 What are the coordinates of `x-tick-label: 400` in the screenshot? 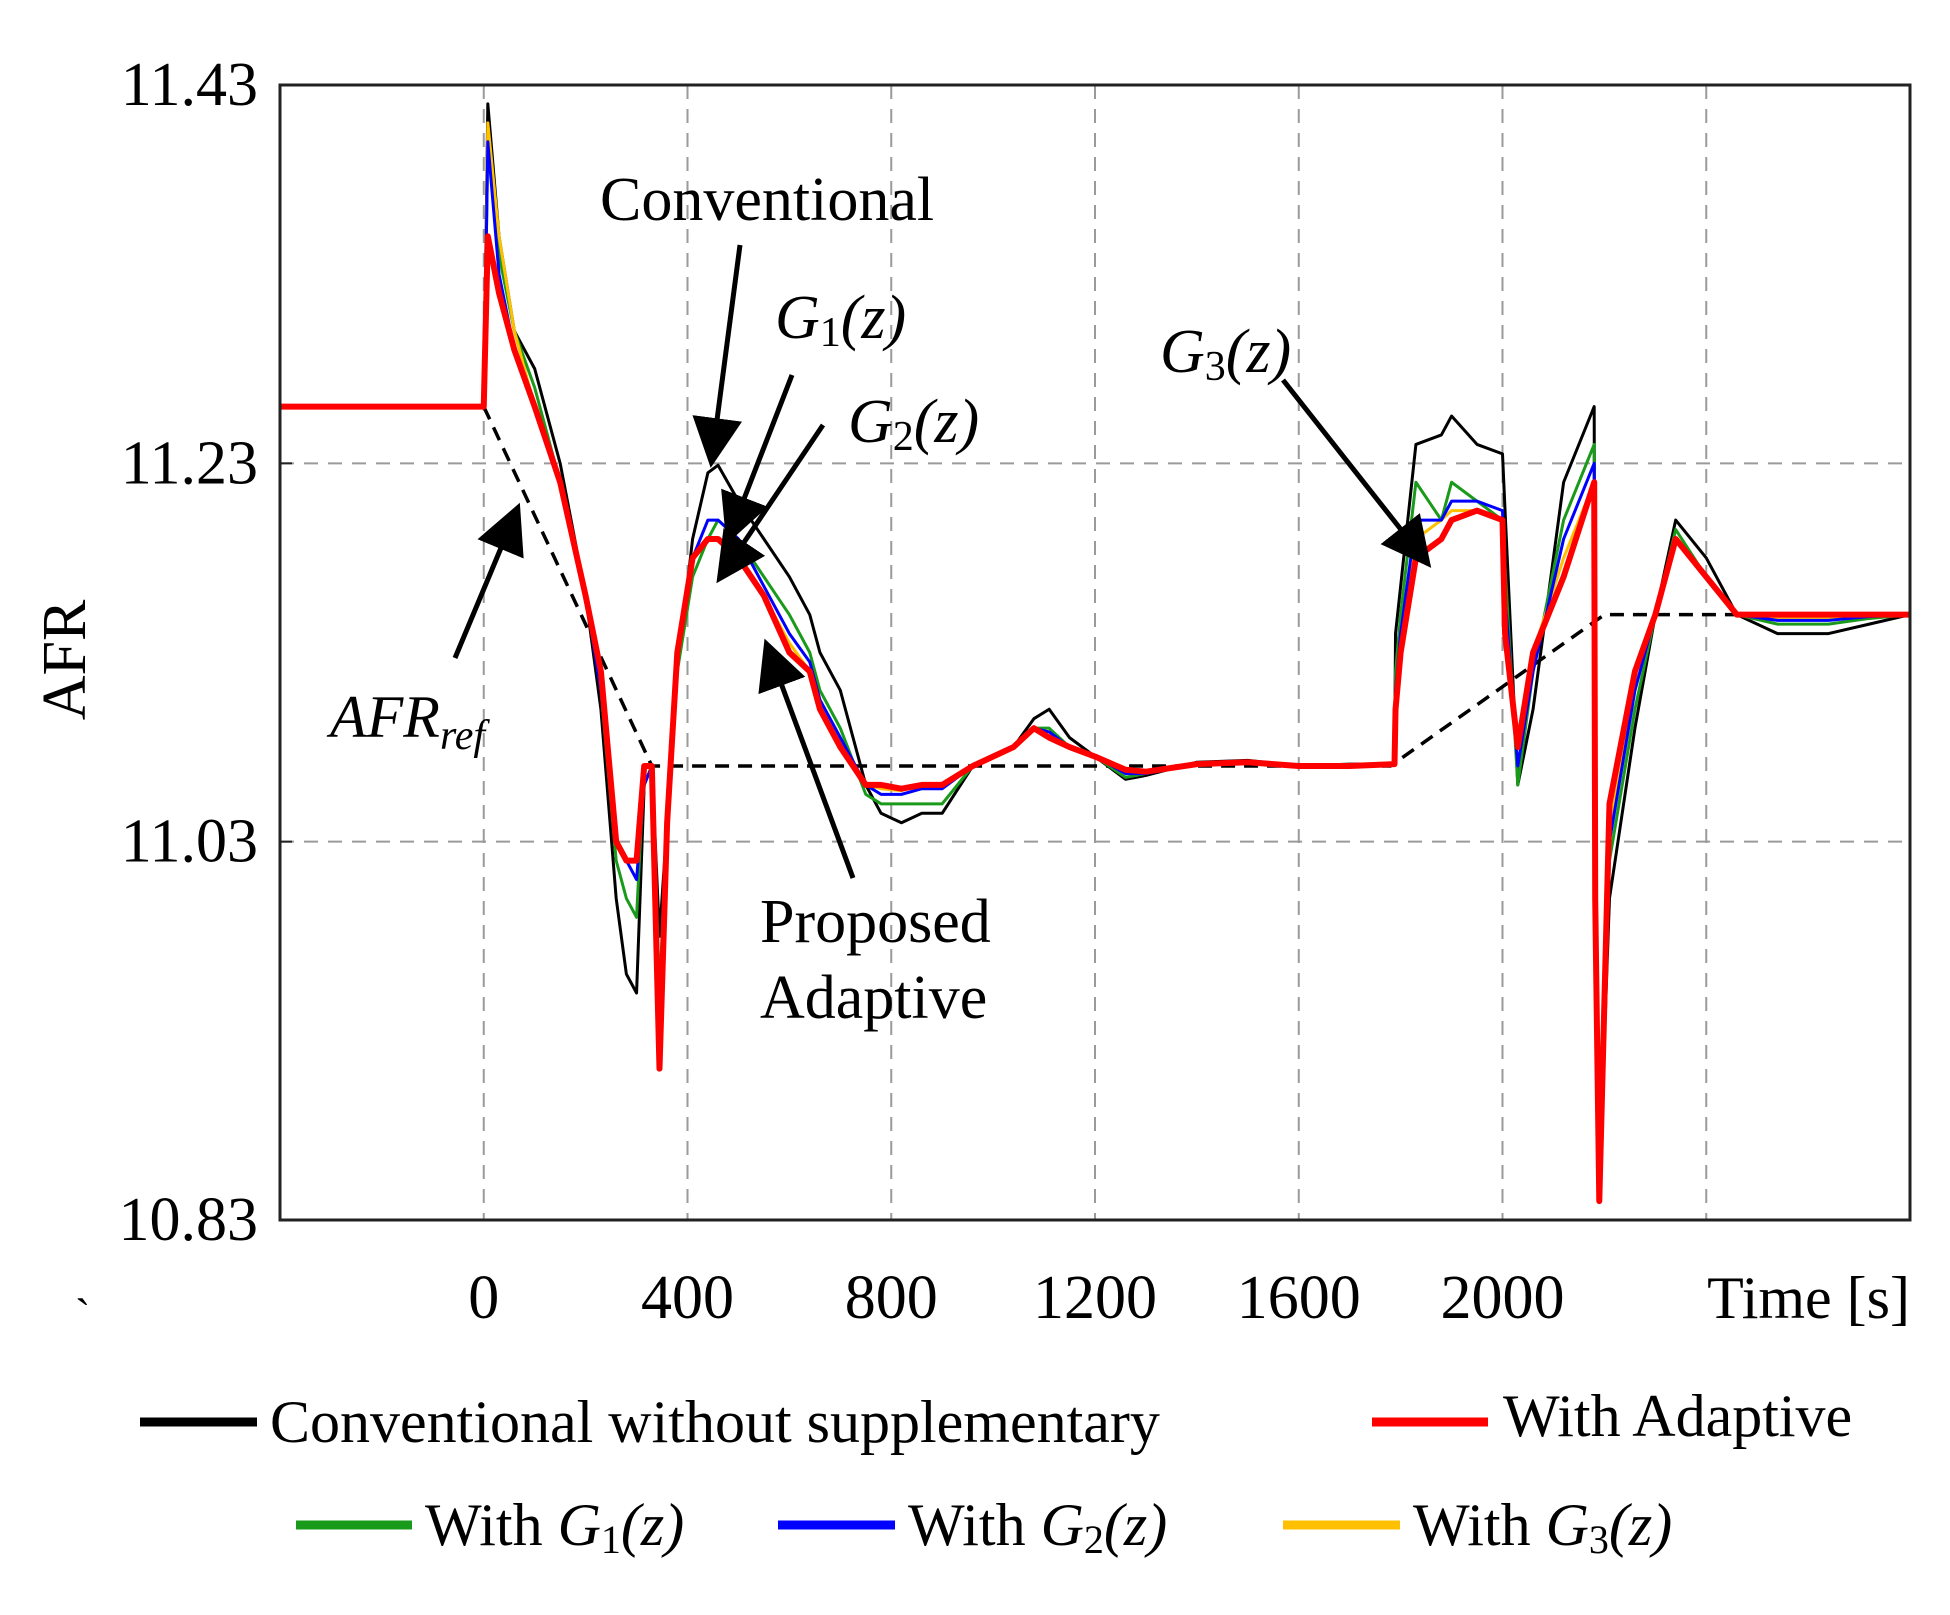 It's located at (687, 1298).